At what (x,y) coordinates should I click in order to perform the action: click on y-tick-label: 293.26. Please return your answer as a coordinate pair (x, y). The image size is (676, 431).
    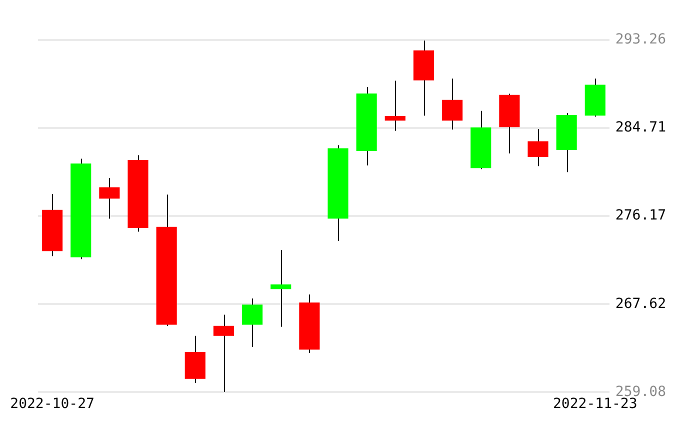
    Looking at the image, I should click on (640, 40).